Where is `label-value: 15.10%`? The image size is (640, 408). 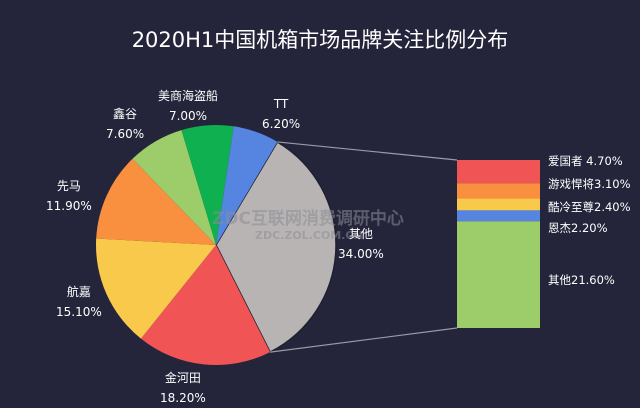
label-value: 15.10% is located at coordinates (79, 312).